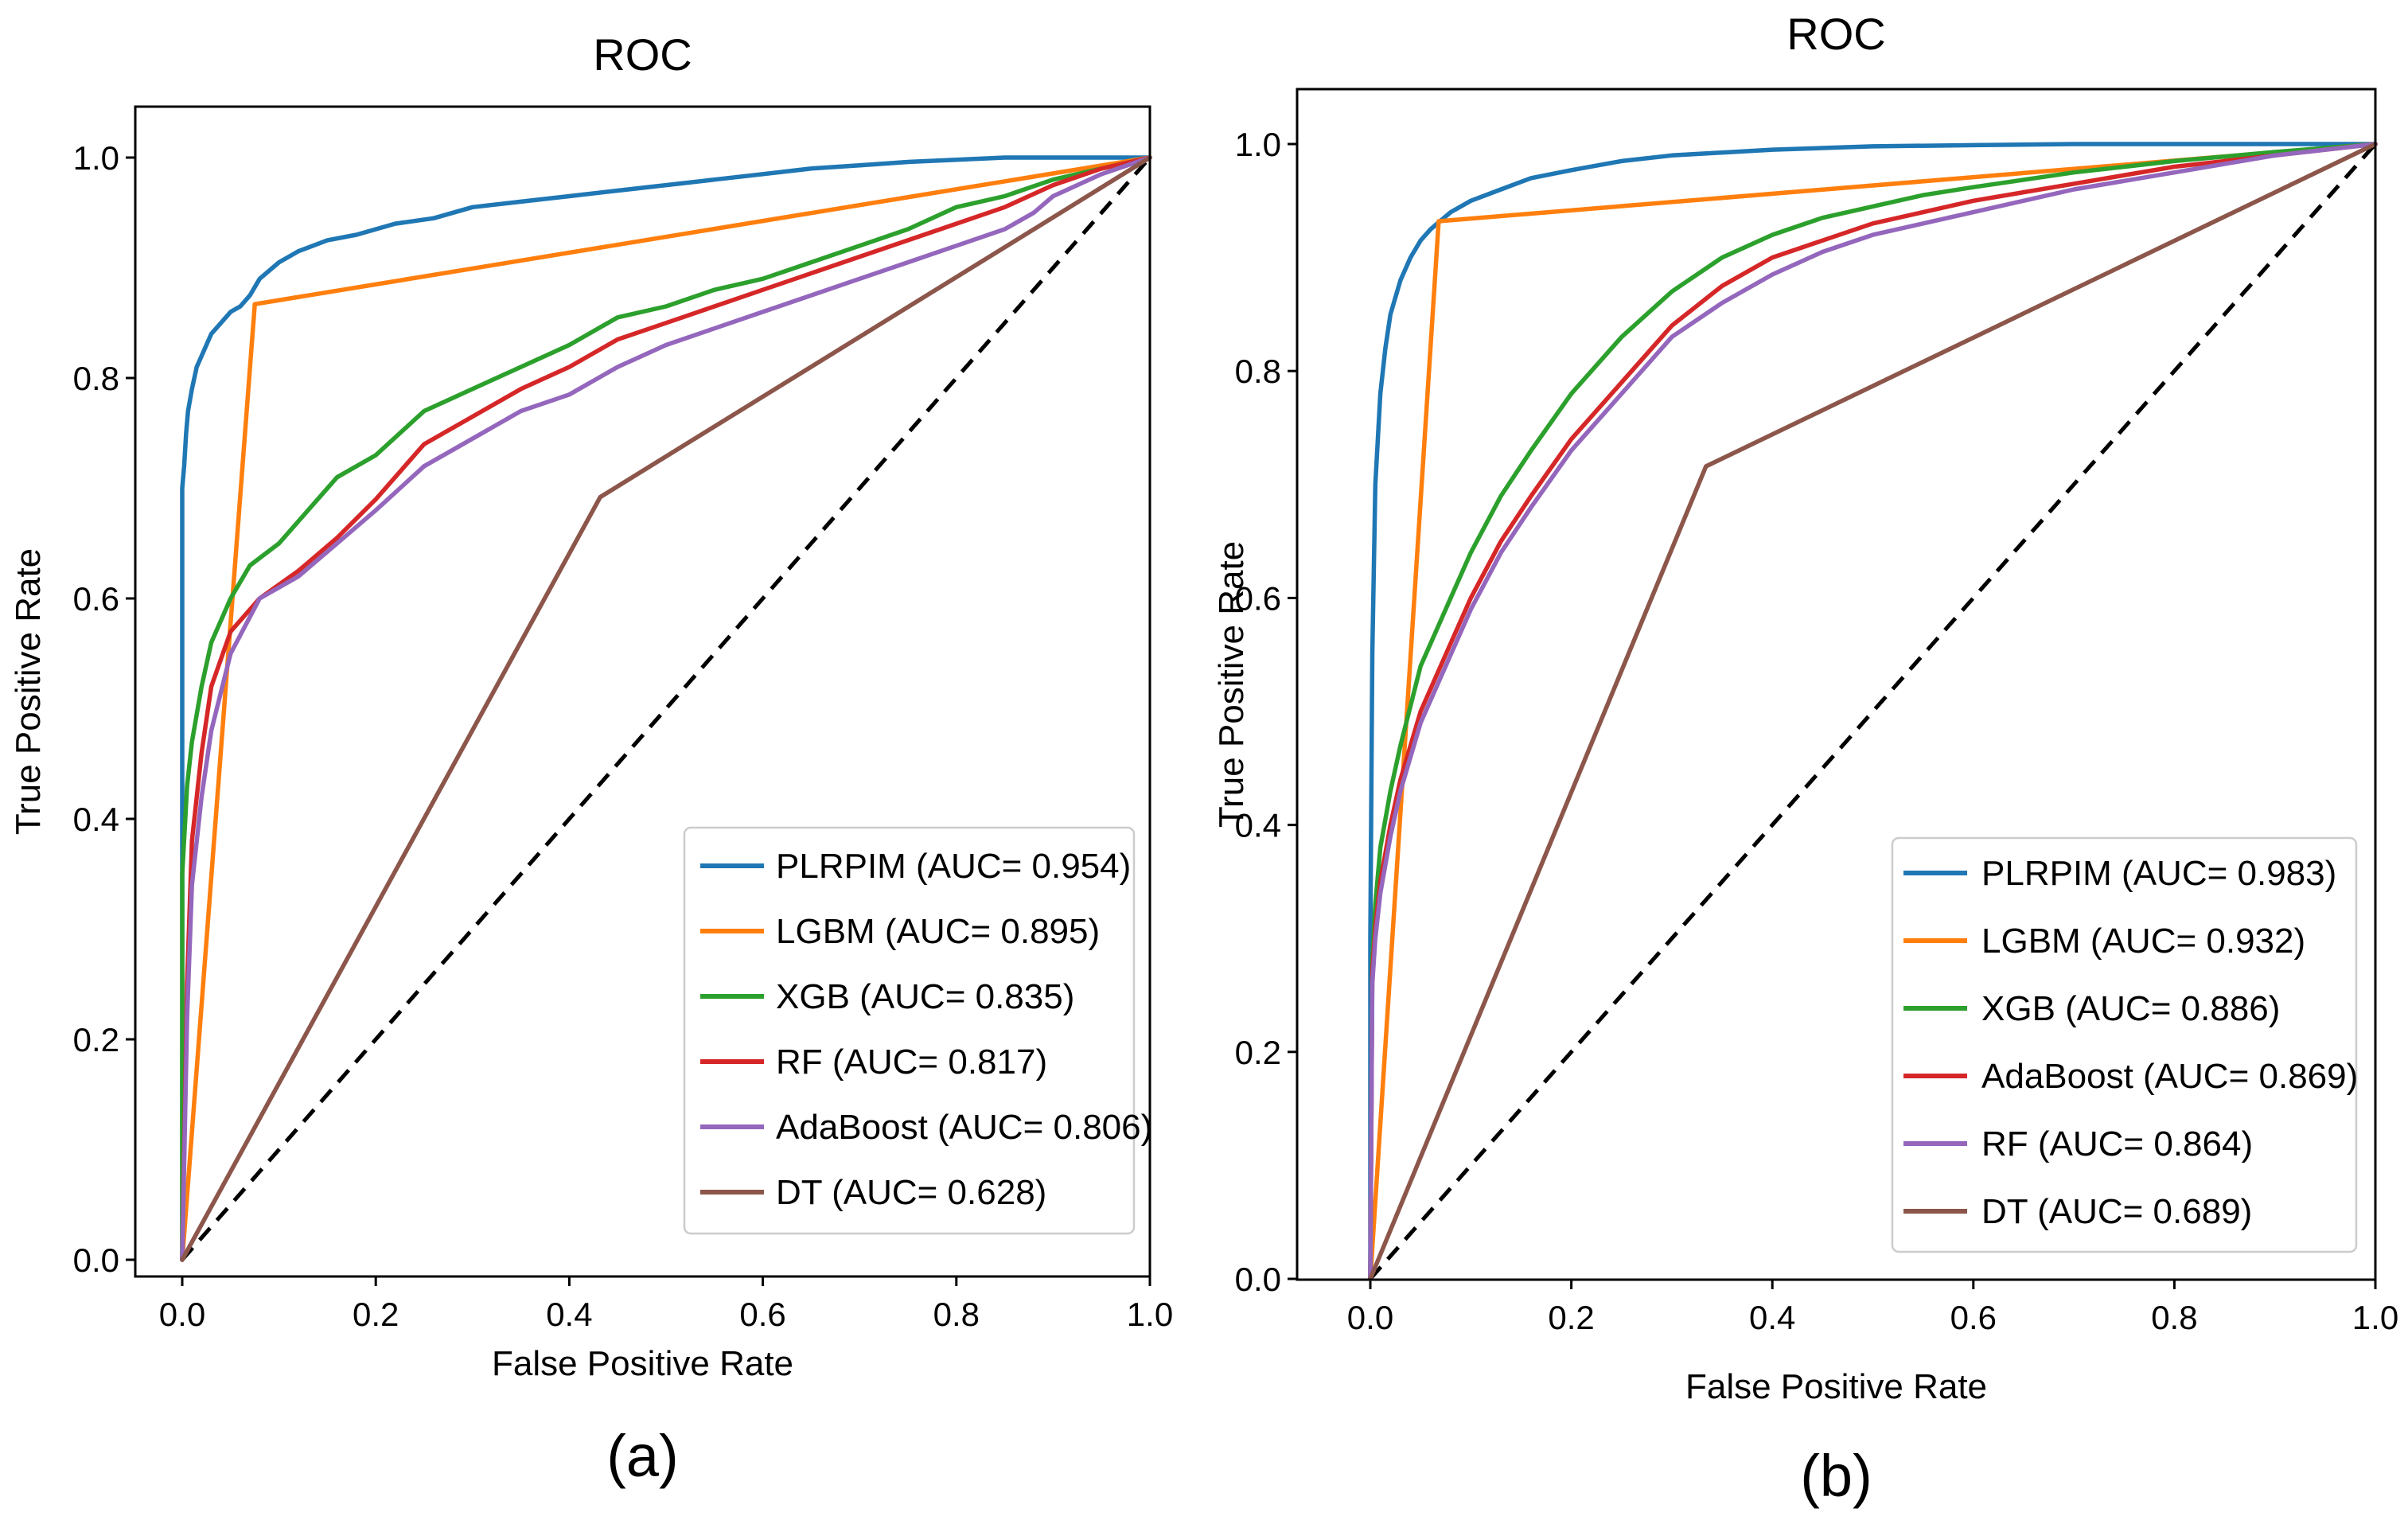  I want to click on legend-entry: AdaBoost (AUC= 0.869), so click(2169, 1076).